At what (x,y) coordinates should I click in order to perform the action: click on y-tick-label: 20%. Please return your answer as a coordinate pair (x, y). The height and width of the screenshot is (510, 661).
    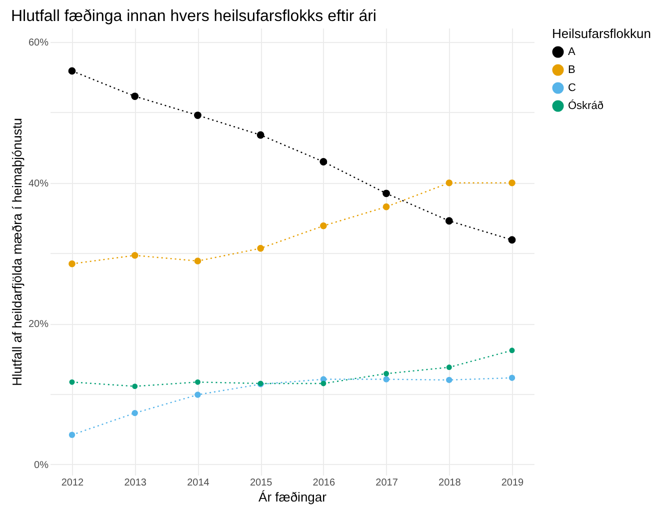
    Looking at the image, I should click on (38, 324).